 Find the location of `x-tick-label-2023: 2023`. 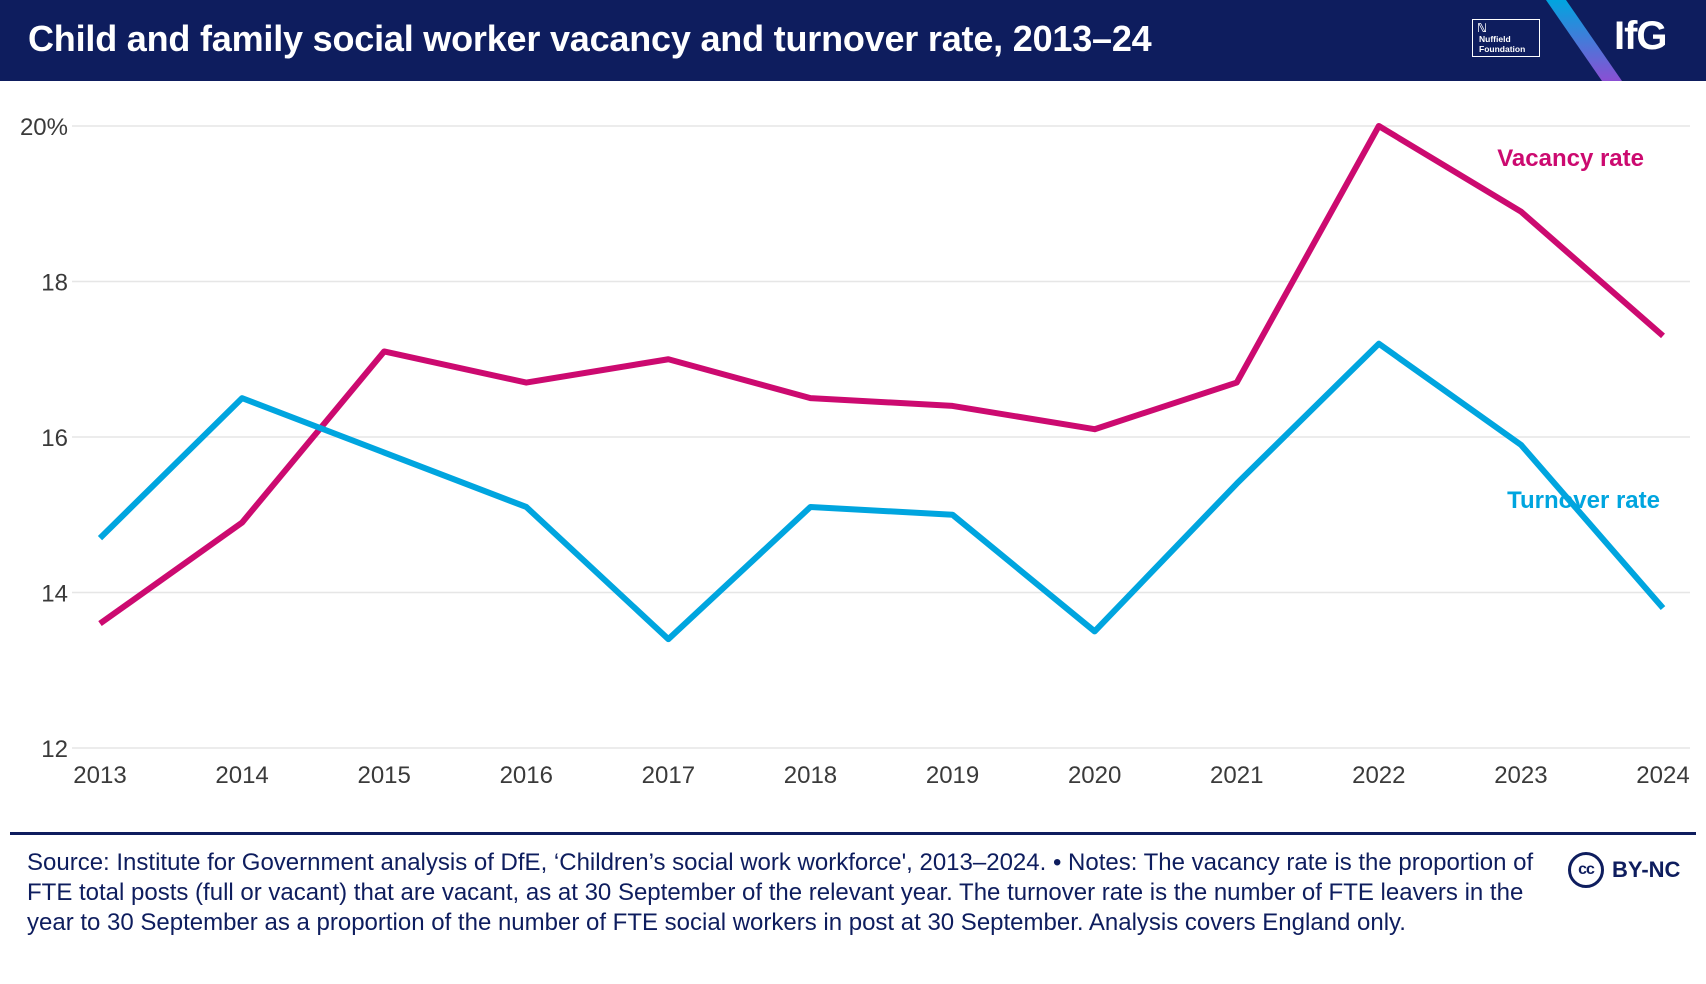

x-tick-label-2023: 2023 is located at coordinates (1520, 775).